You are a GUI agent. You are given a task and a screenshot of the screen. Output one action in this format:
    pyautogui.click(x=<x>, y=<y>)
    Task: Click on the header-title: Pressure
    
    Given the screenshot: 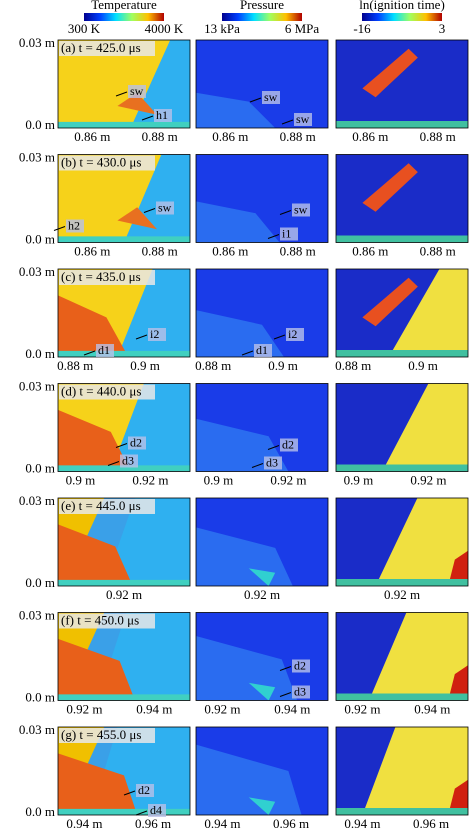 What is the action you would take?
    pyautogui.click(x=262, y=6)
    